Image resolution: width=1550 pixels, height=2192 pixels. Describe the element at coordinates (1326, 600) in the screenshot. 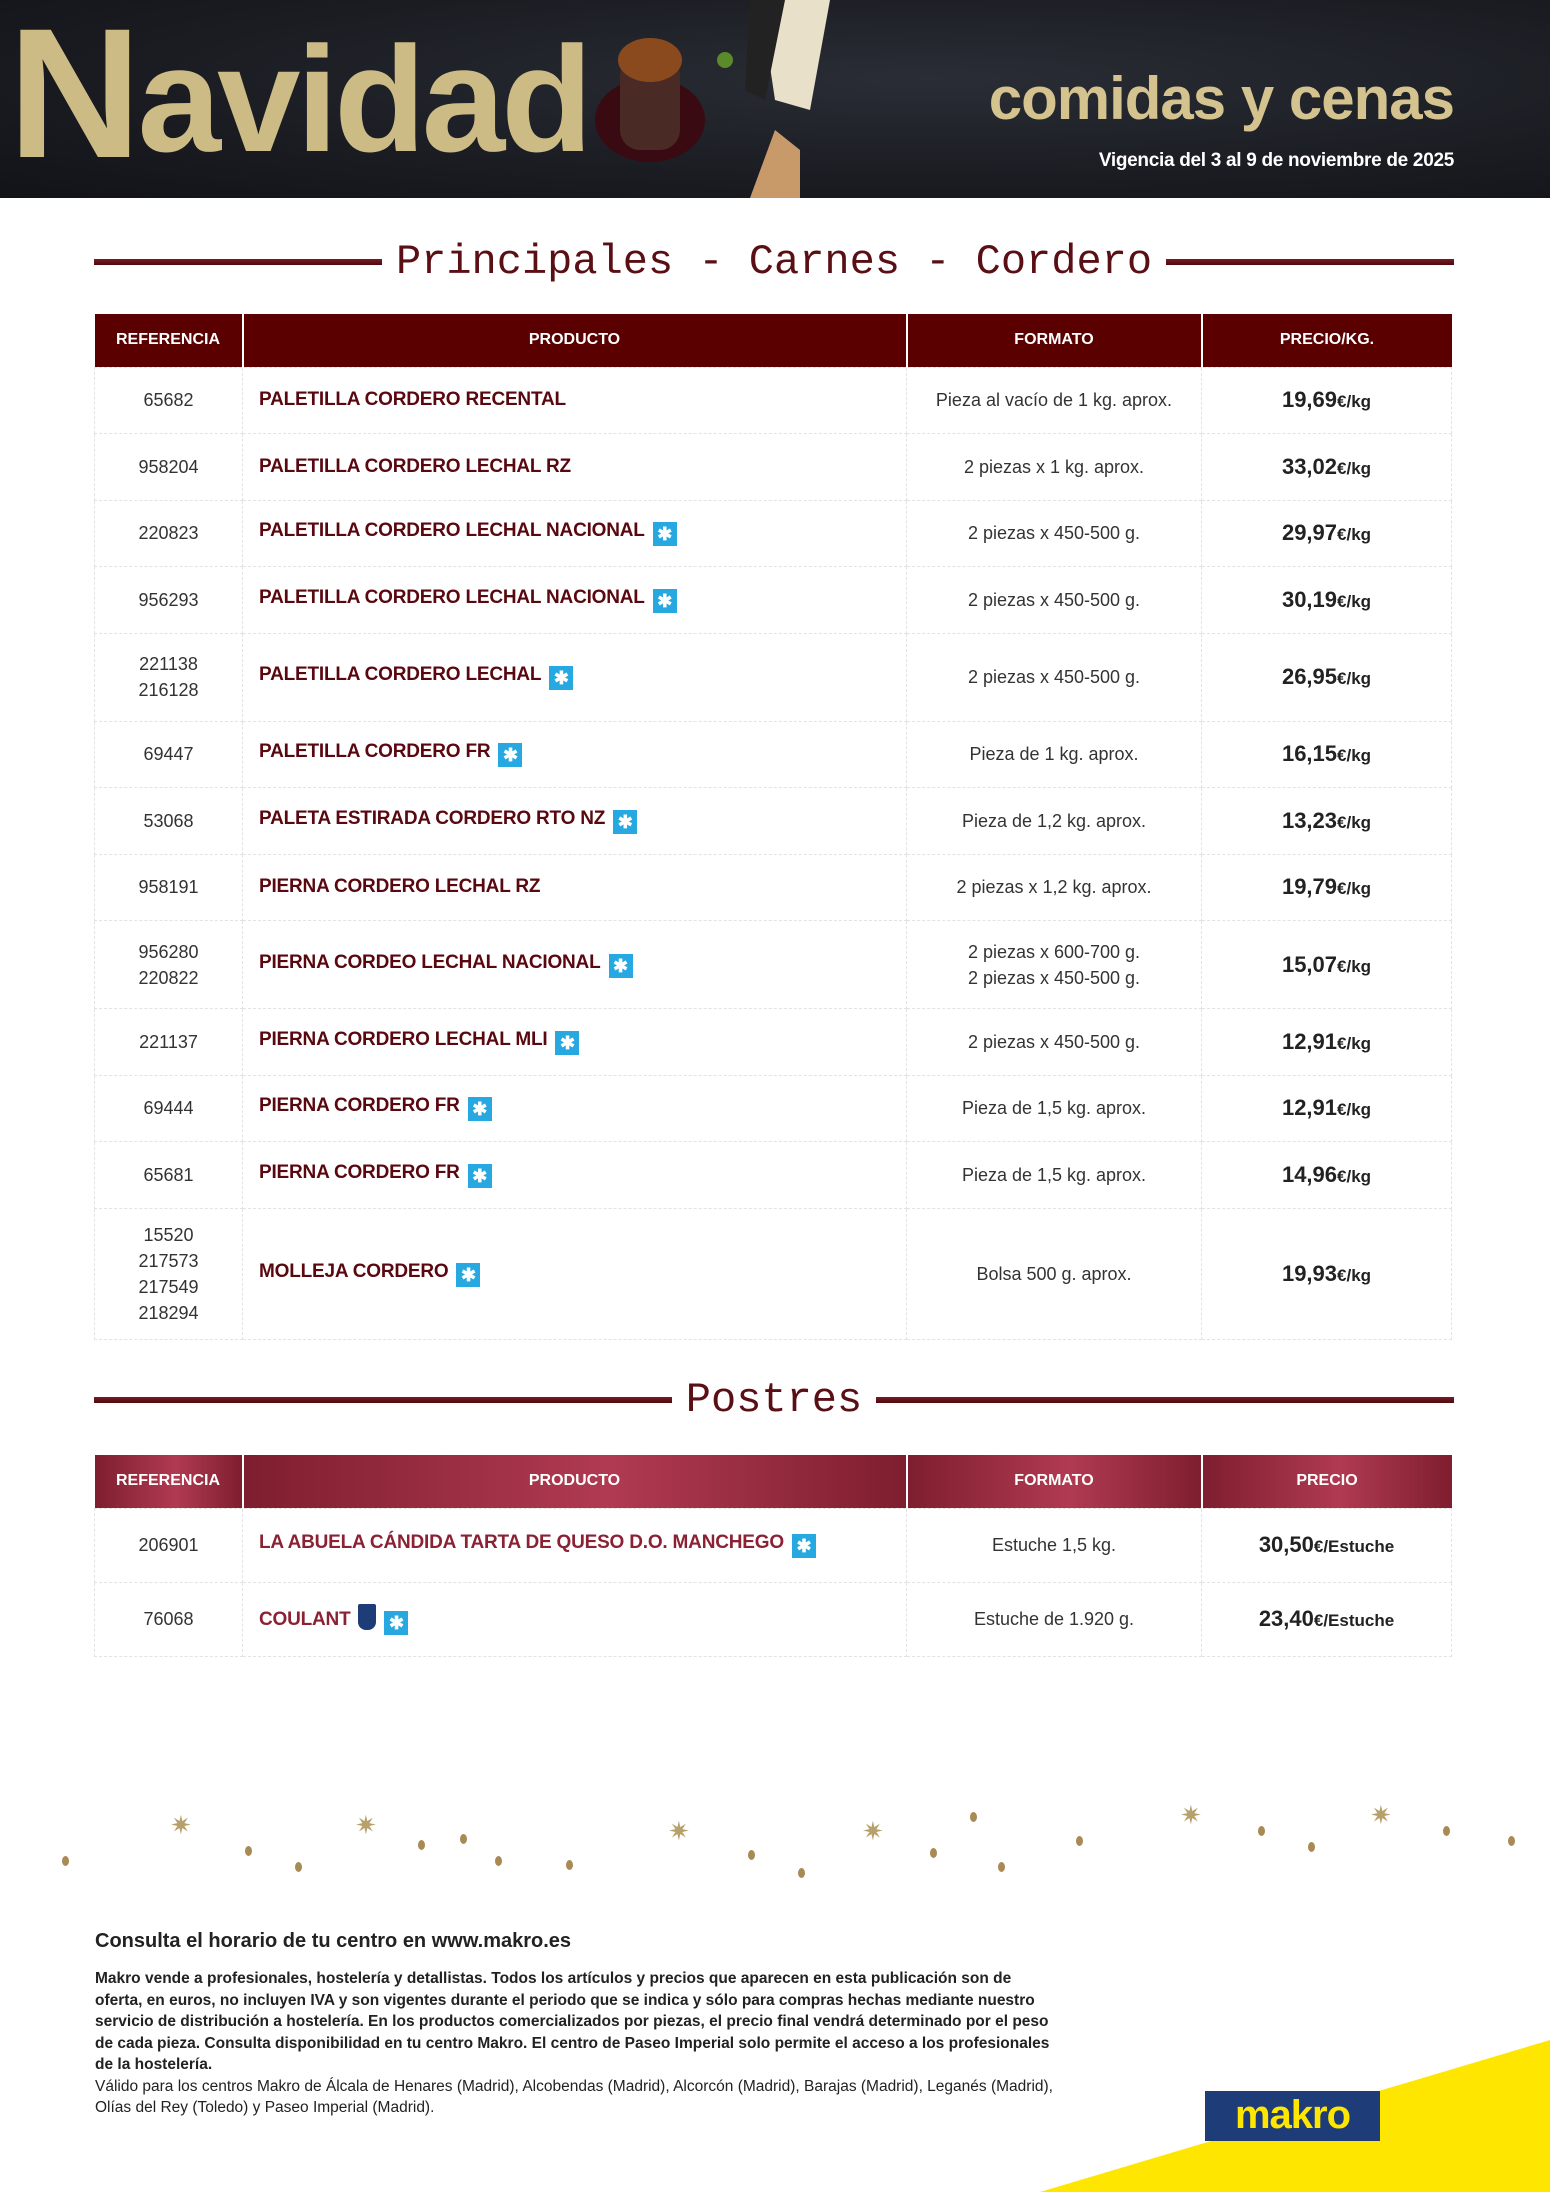

I see `price-cell: 30,19€/kg` at that location.